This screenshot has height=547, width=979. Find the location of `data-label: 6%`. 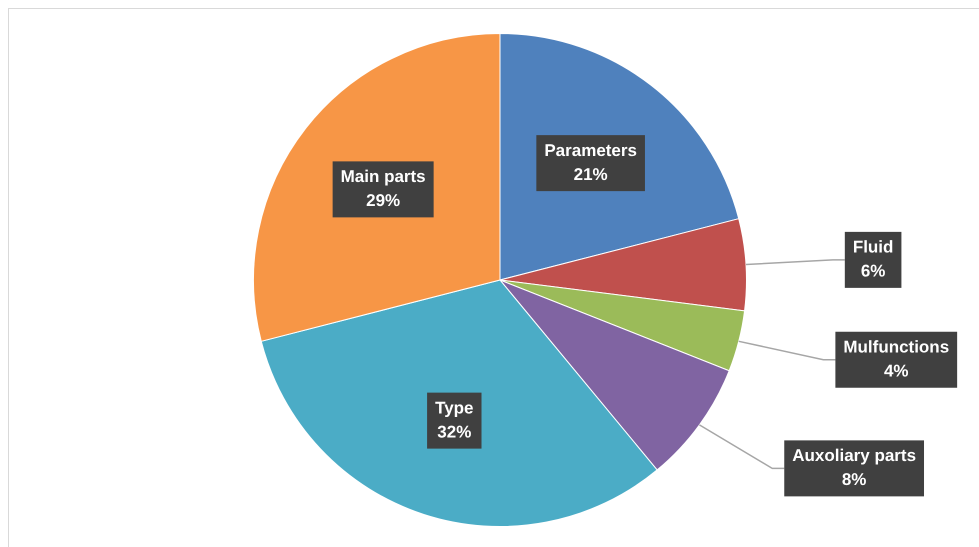

data-label: 6% is located at coordinates (873, 271).